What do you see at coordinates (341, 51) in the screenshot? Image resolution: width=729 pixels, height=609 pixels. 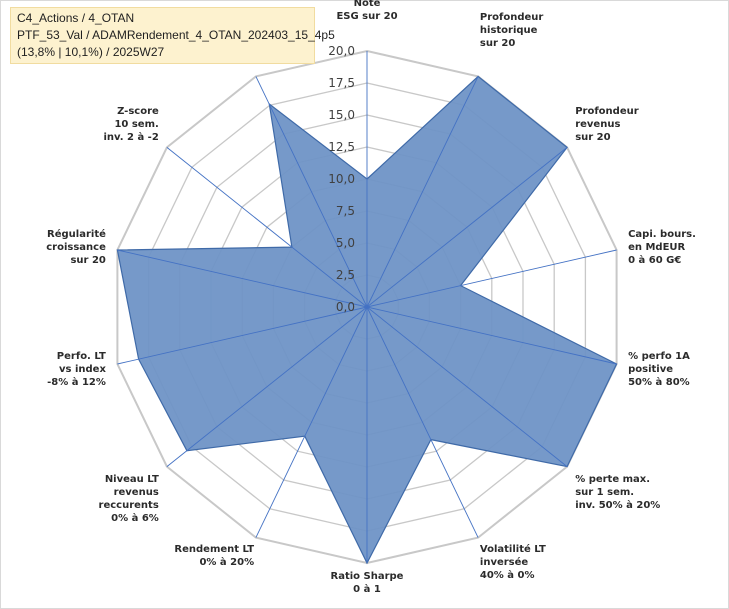 I see `tick-label: 20,0` at bounding box center [341, 51].